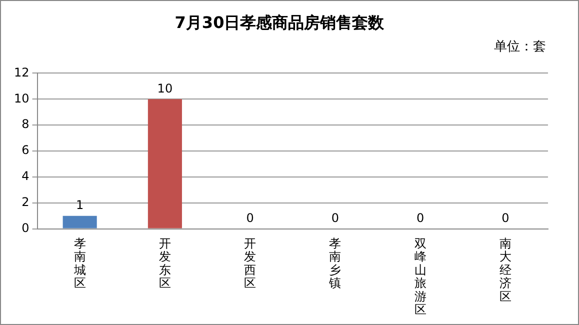  I want to click on x-tick-label: 孝南城区, so click(79, 263).